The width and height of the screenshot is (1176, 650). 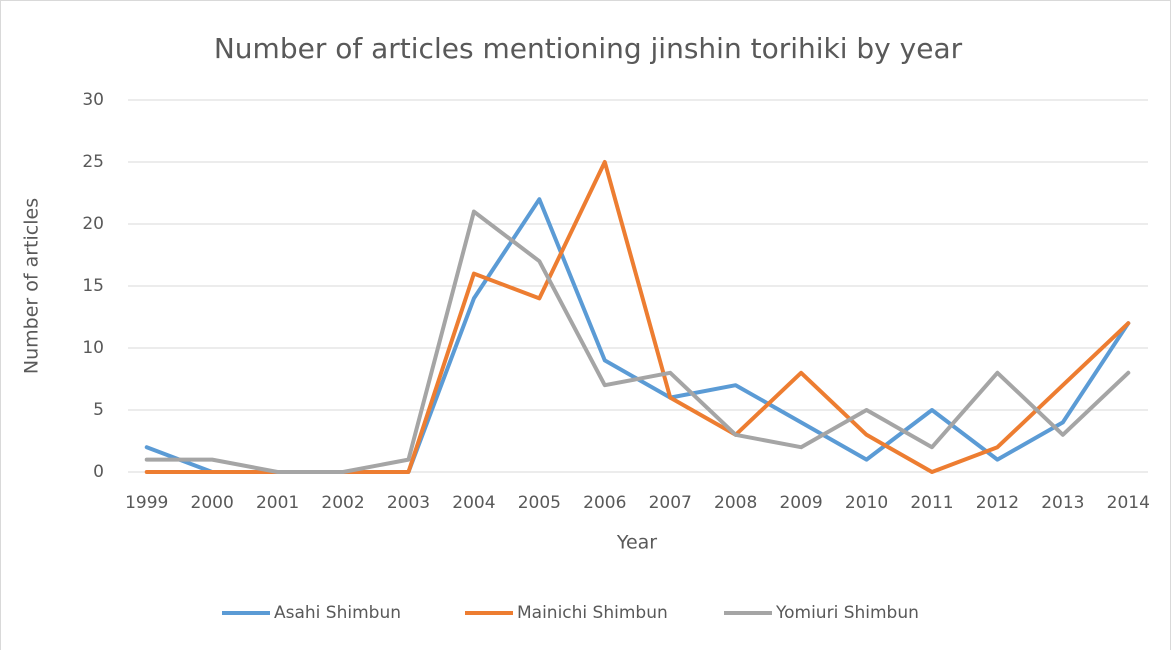 What do you see at coordinates (32, 286) in the screenshot?
I see `y-axis-label: Number of articles` at bounding box center [32, 286].